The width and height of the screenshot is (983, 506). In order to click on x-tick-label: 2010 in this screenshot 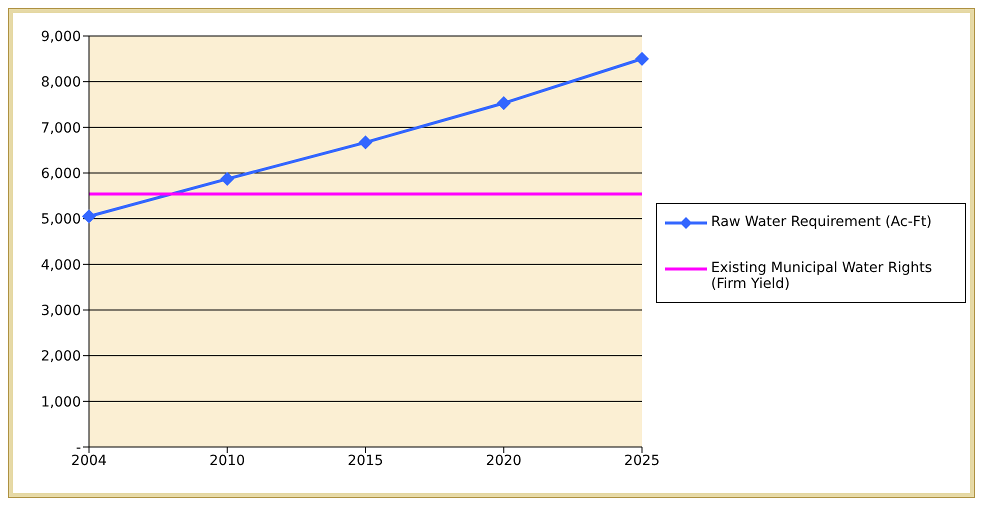, I will do `click(227, 460)`.